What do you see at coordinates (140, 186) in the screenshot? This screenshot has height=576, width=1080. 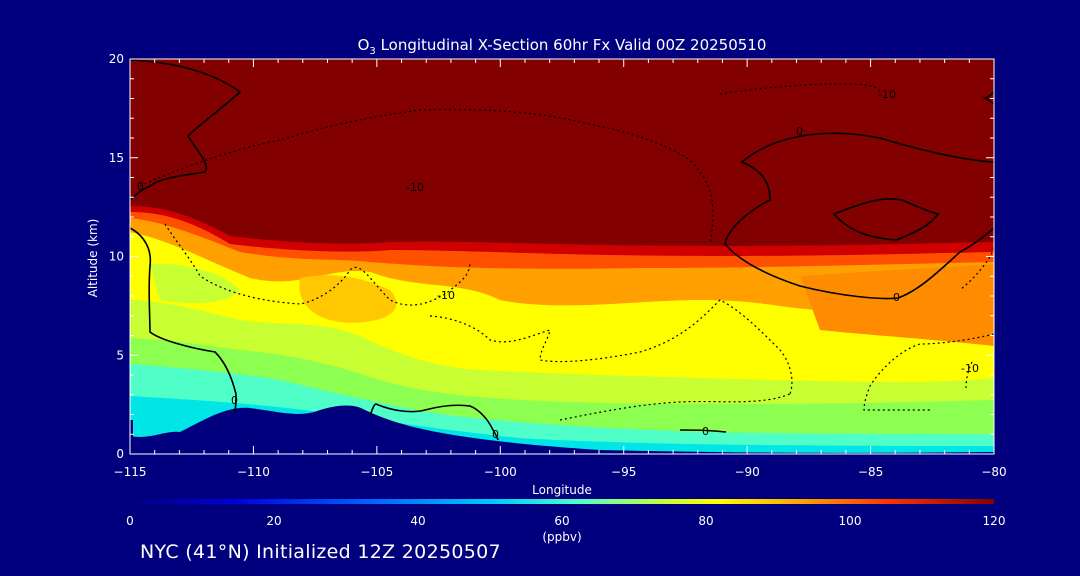 I see `contour-label-1: 0` at bounding box center [140, 186].